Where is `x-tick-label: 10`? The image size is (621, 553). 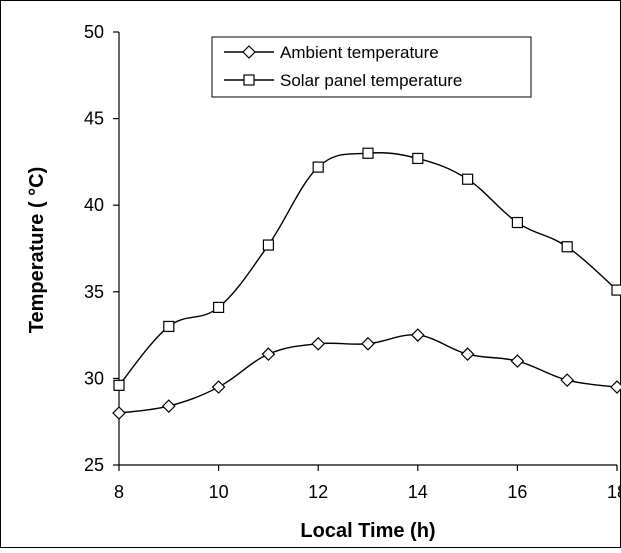 x-tick-label: 10 is located at coordinates (219, 492).